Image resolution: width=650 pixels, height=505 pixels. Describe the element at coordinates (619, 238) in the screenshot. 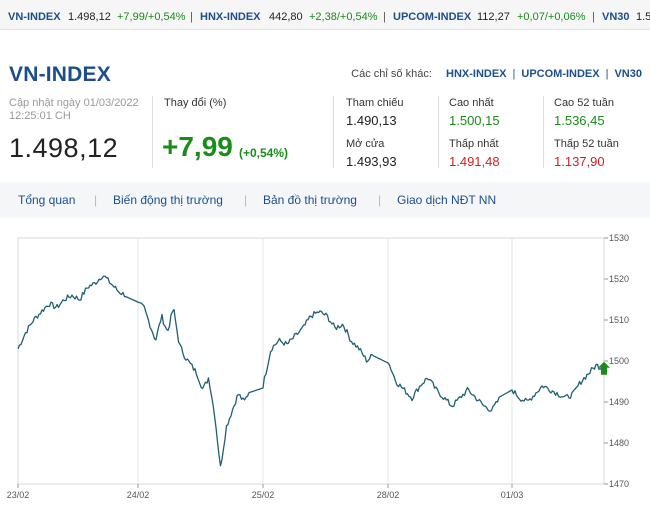

I see `y-tick-label: 1530` at that location.